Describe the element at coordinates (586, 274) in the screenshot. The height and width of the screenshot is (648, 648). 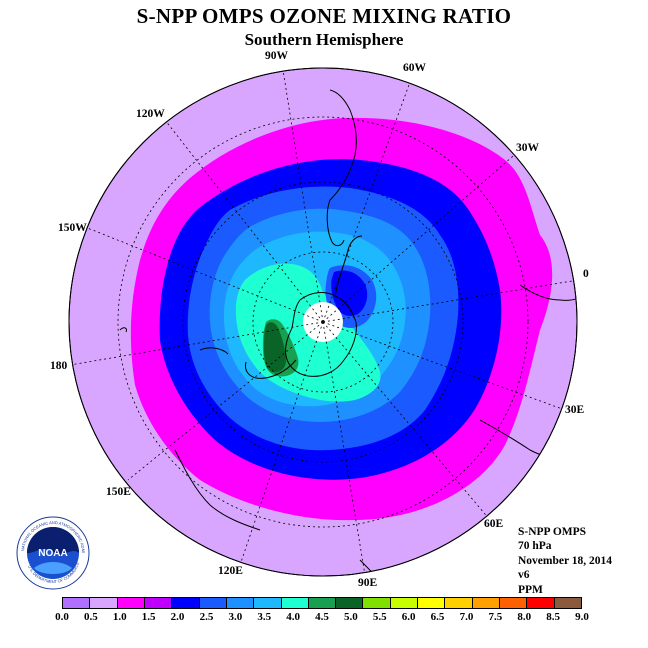
I see `lon-label-0: 0` at that location.